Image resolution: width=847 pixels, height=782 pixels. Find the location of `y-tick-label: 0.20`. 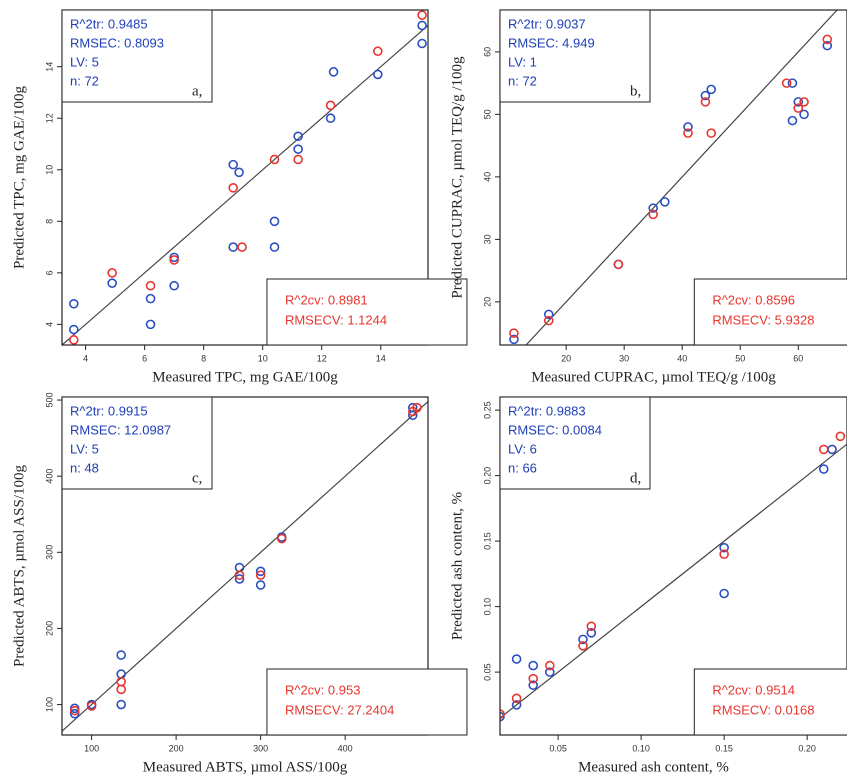

y-tick-label: 0.20 is located at coordinates (487, 476).